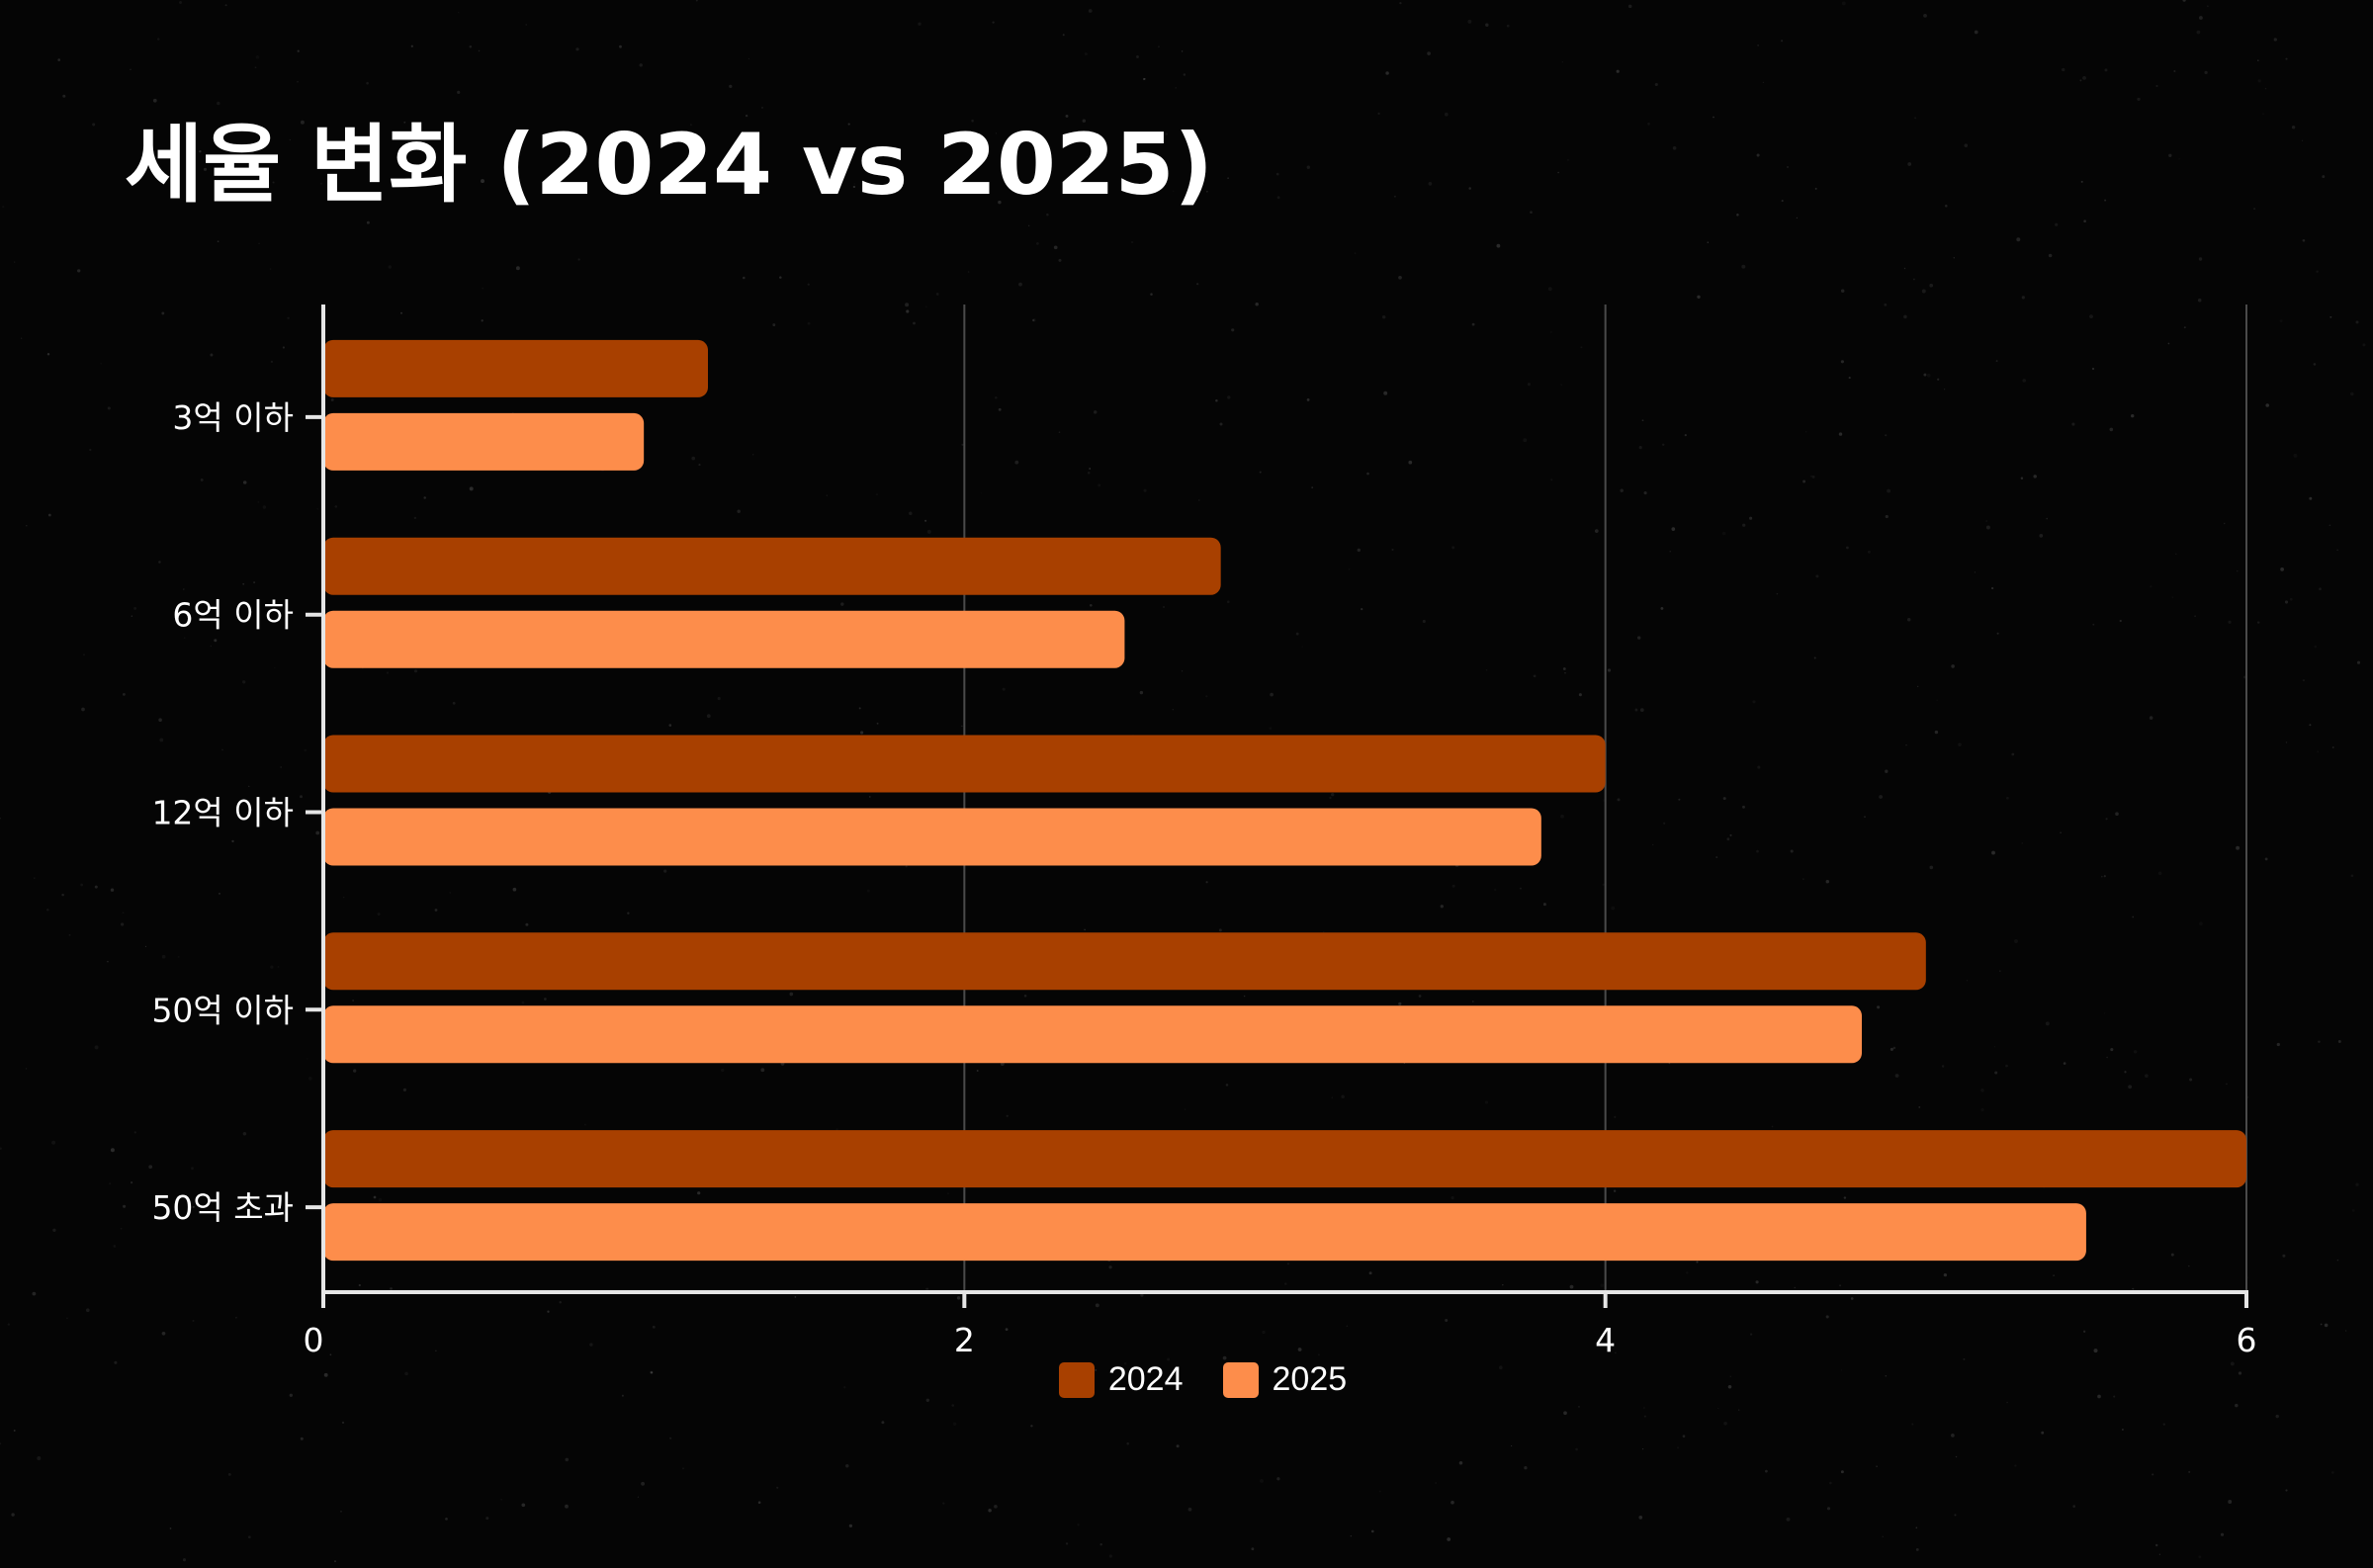 This screenshot has width=2373, height=1568. What do you see at coordinates (2247, 1340) in the screenshot?
I see `x-tick-label-3: 6` at bounding box center [2247, 1340].